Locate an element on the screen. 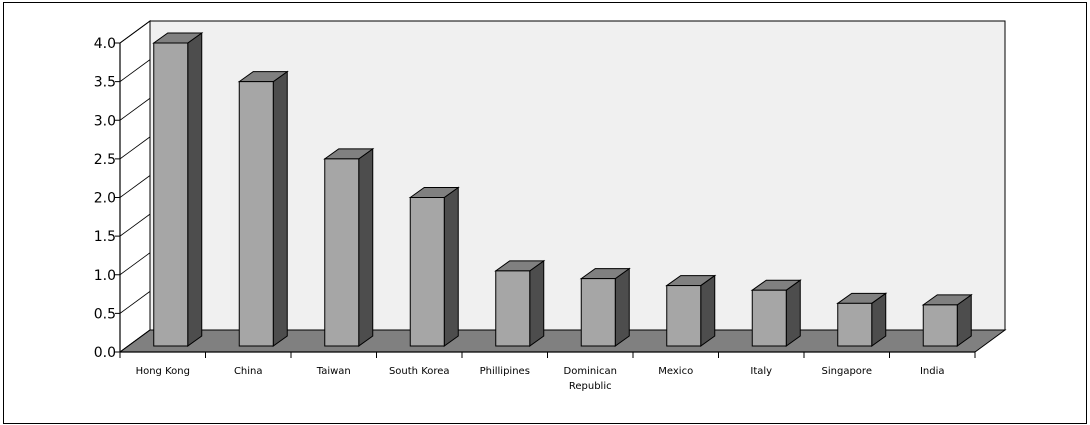  x-category-label: Republic is located at coordinates (590, 386).